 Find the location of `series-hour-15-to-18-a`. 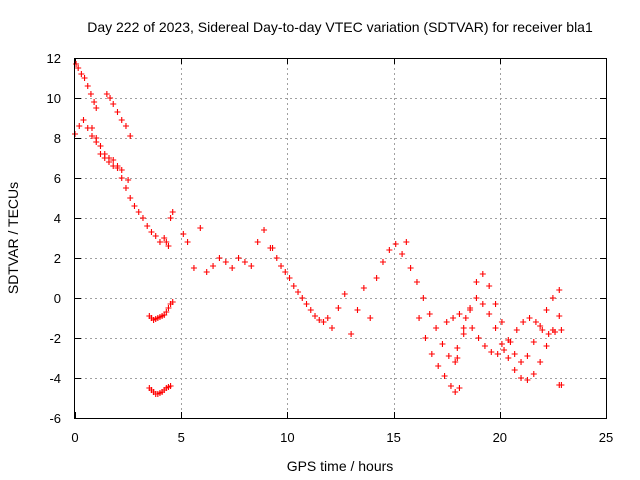

series-hour-15-to-18-a is located at coordinates (433, 315).